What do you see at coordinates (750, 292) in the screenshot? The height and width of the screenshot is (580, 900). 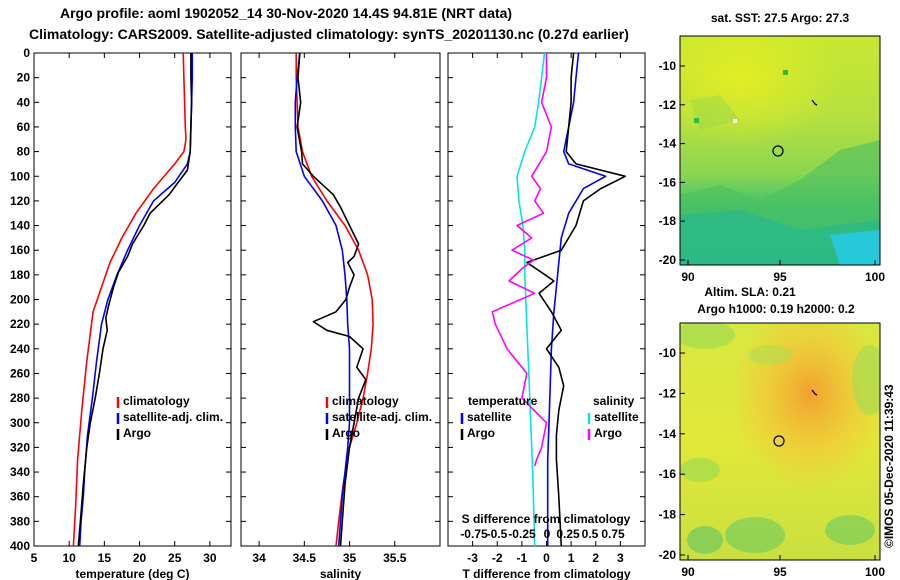 I see `sla-map-title-1: Altim. SLA: 0.21` at bounding box center [750, 292].